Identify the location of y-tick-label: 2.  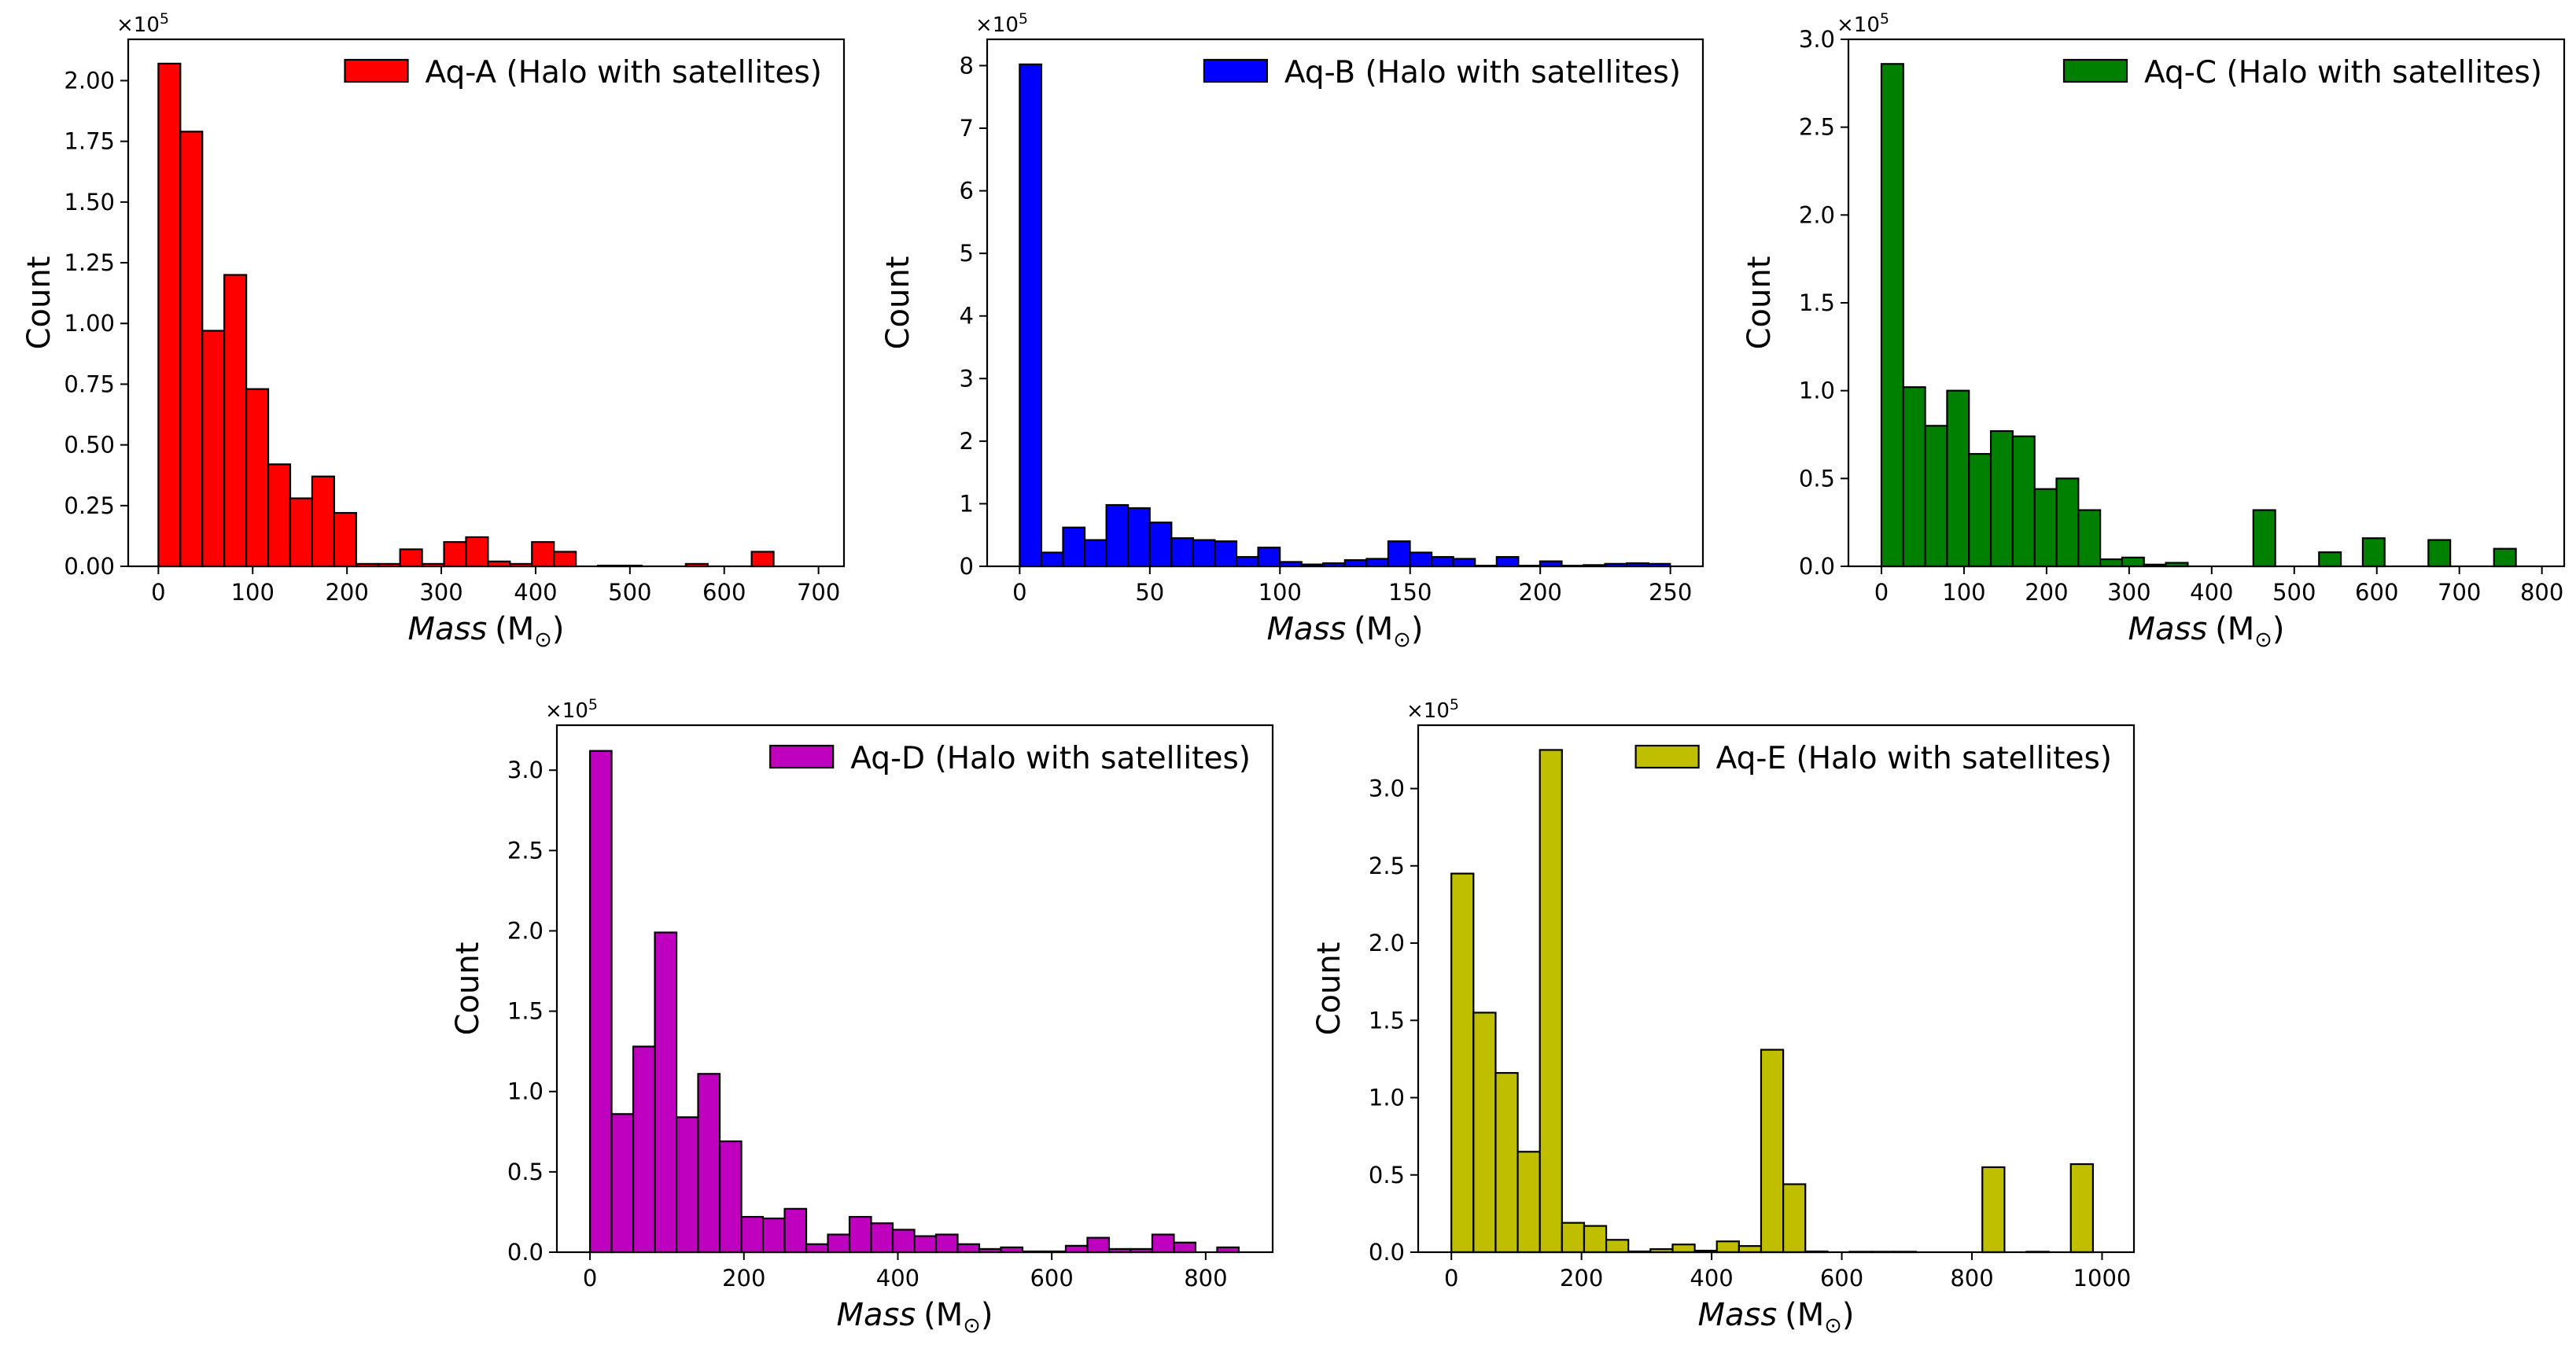
(967, 442).